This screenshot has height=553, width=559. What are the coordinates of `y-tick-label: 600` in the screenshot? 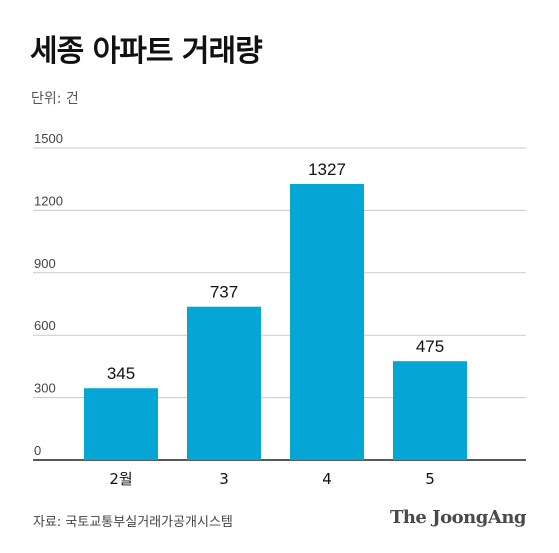 It's located at (45, 325).